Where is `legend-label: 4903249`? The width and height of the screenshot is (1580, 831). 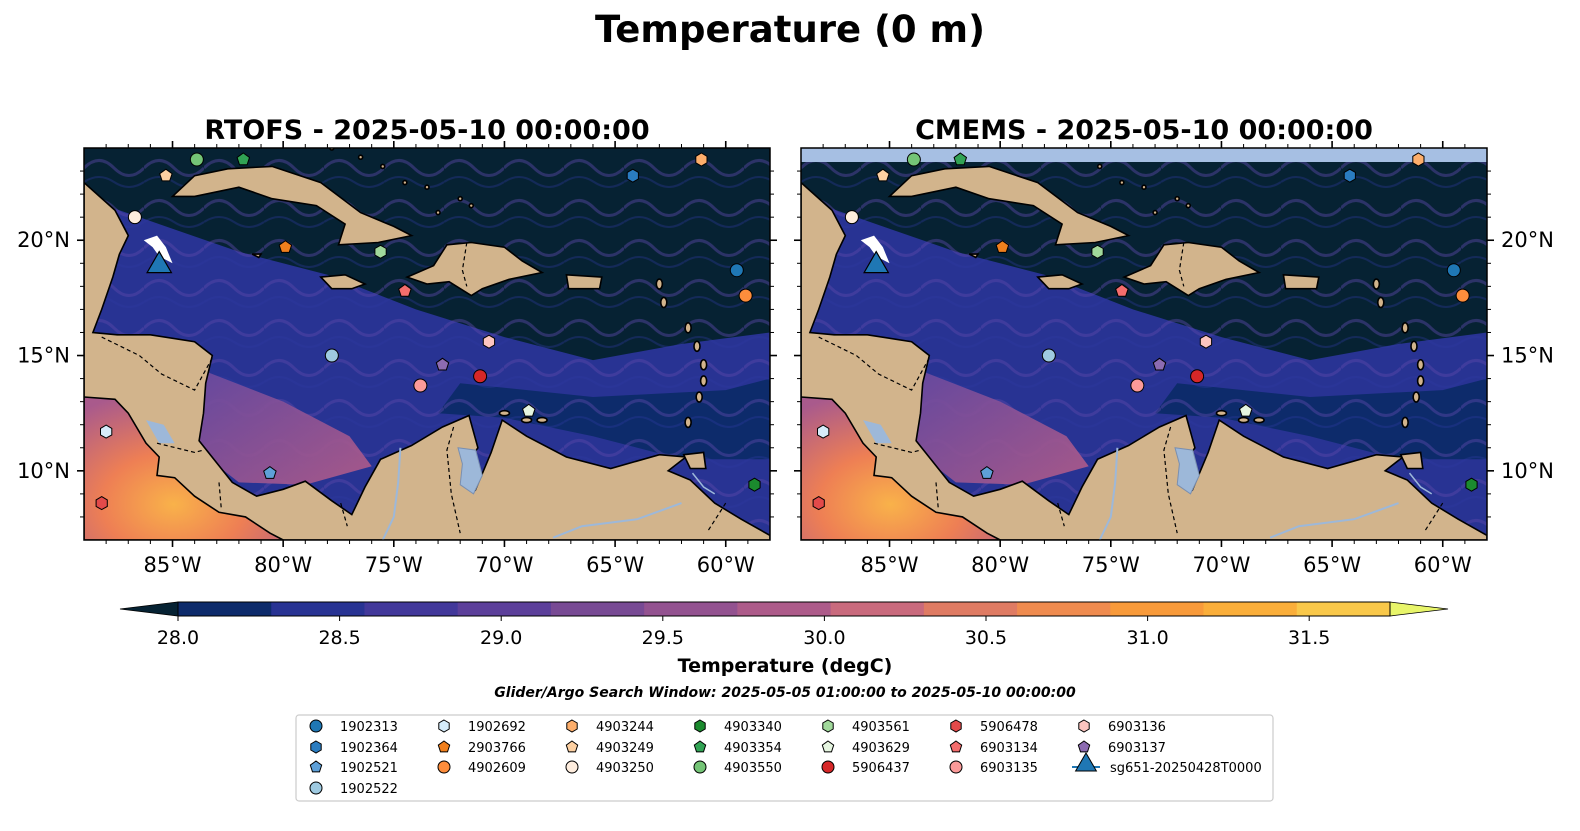
legend-label: 4903249 is located at coordinates (625, 748).